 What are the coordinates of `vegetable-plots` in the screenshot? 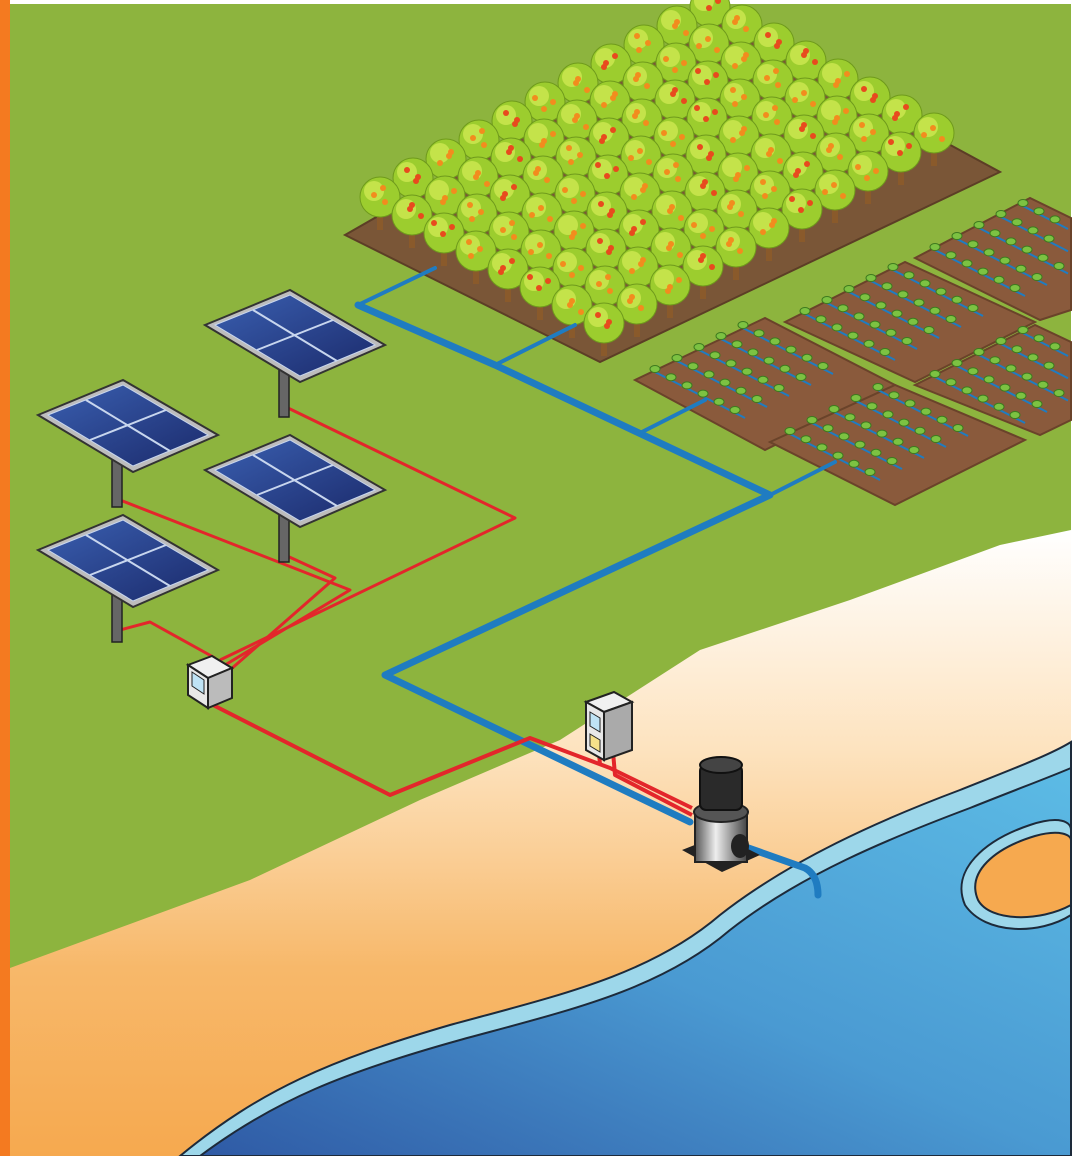 It's located at (852, 351).